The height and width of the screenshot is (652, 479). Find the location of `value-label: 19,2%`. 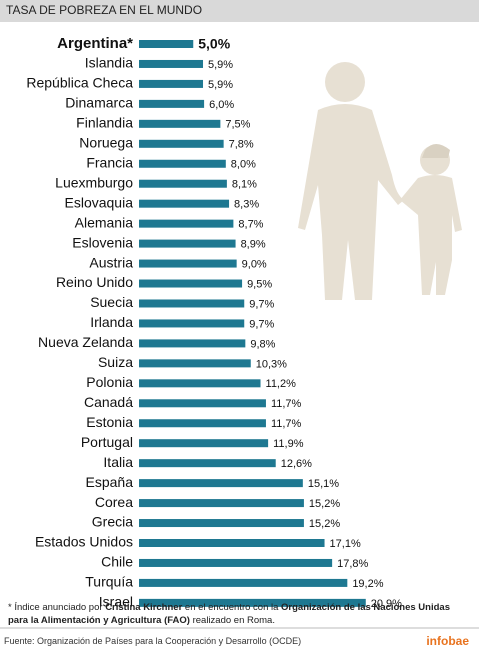

value-label: 19,2% is located at coordinates (367, 584).